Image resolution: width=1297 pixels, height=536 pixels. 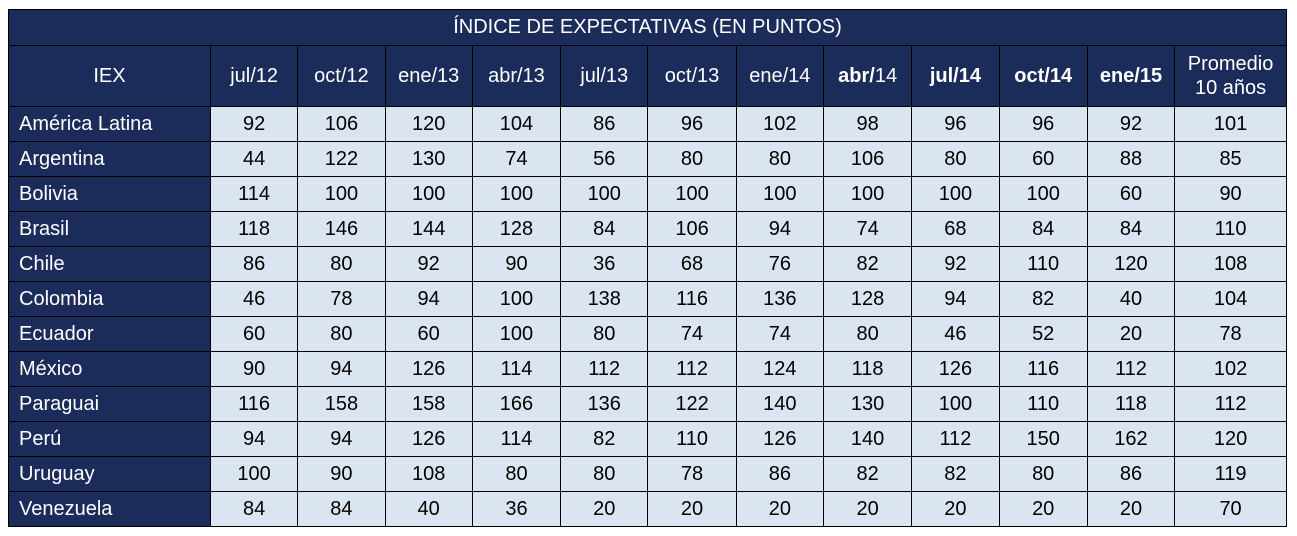 What do you see at coordinates (604, 124) in the screenshot?
I see `value-cell: 86` at bounding box center [604, 124].